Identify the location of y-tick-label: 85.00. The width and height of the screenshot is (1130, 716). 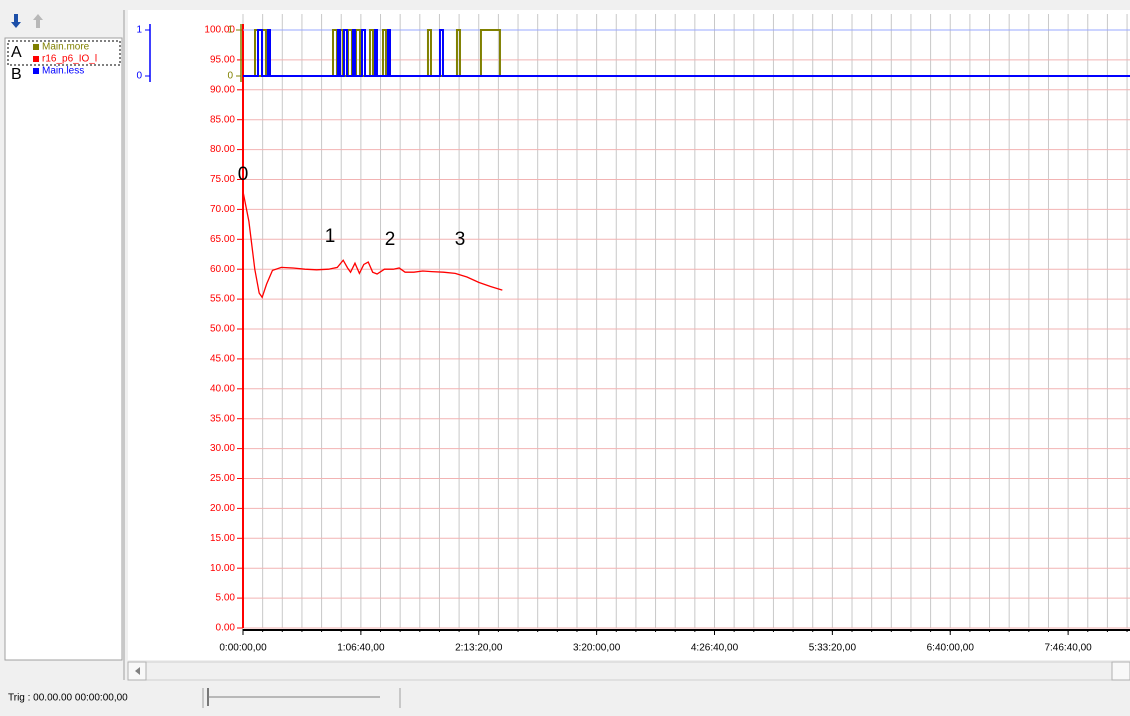
(222, 119).